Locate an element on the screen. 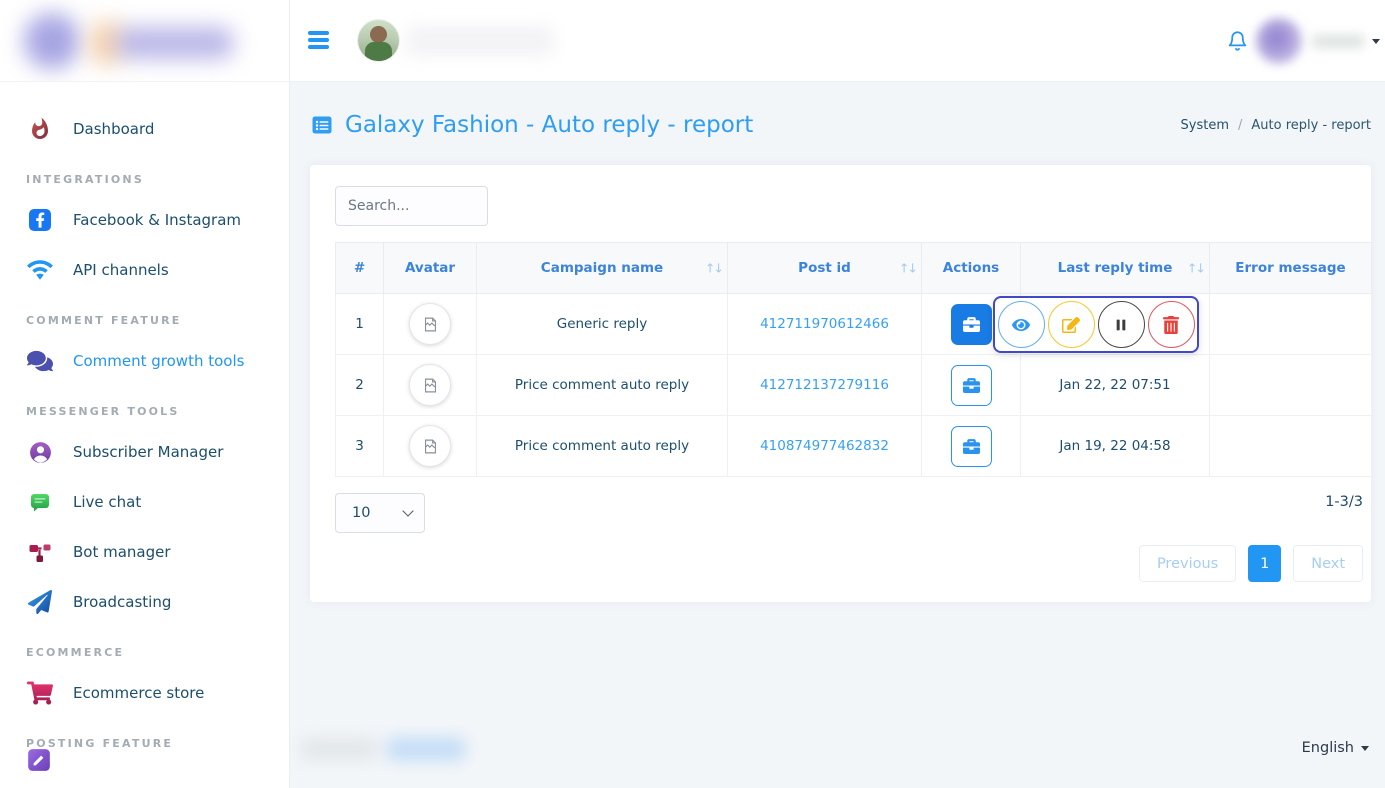  wifi-icon is located at coordinates (40, 270).